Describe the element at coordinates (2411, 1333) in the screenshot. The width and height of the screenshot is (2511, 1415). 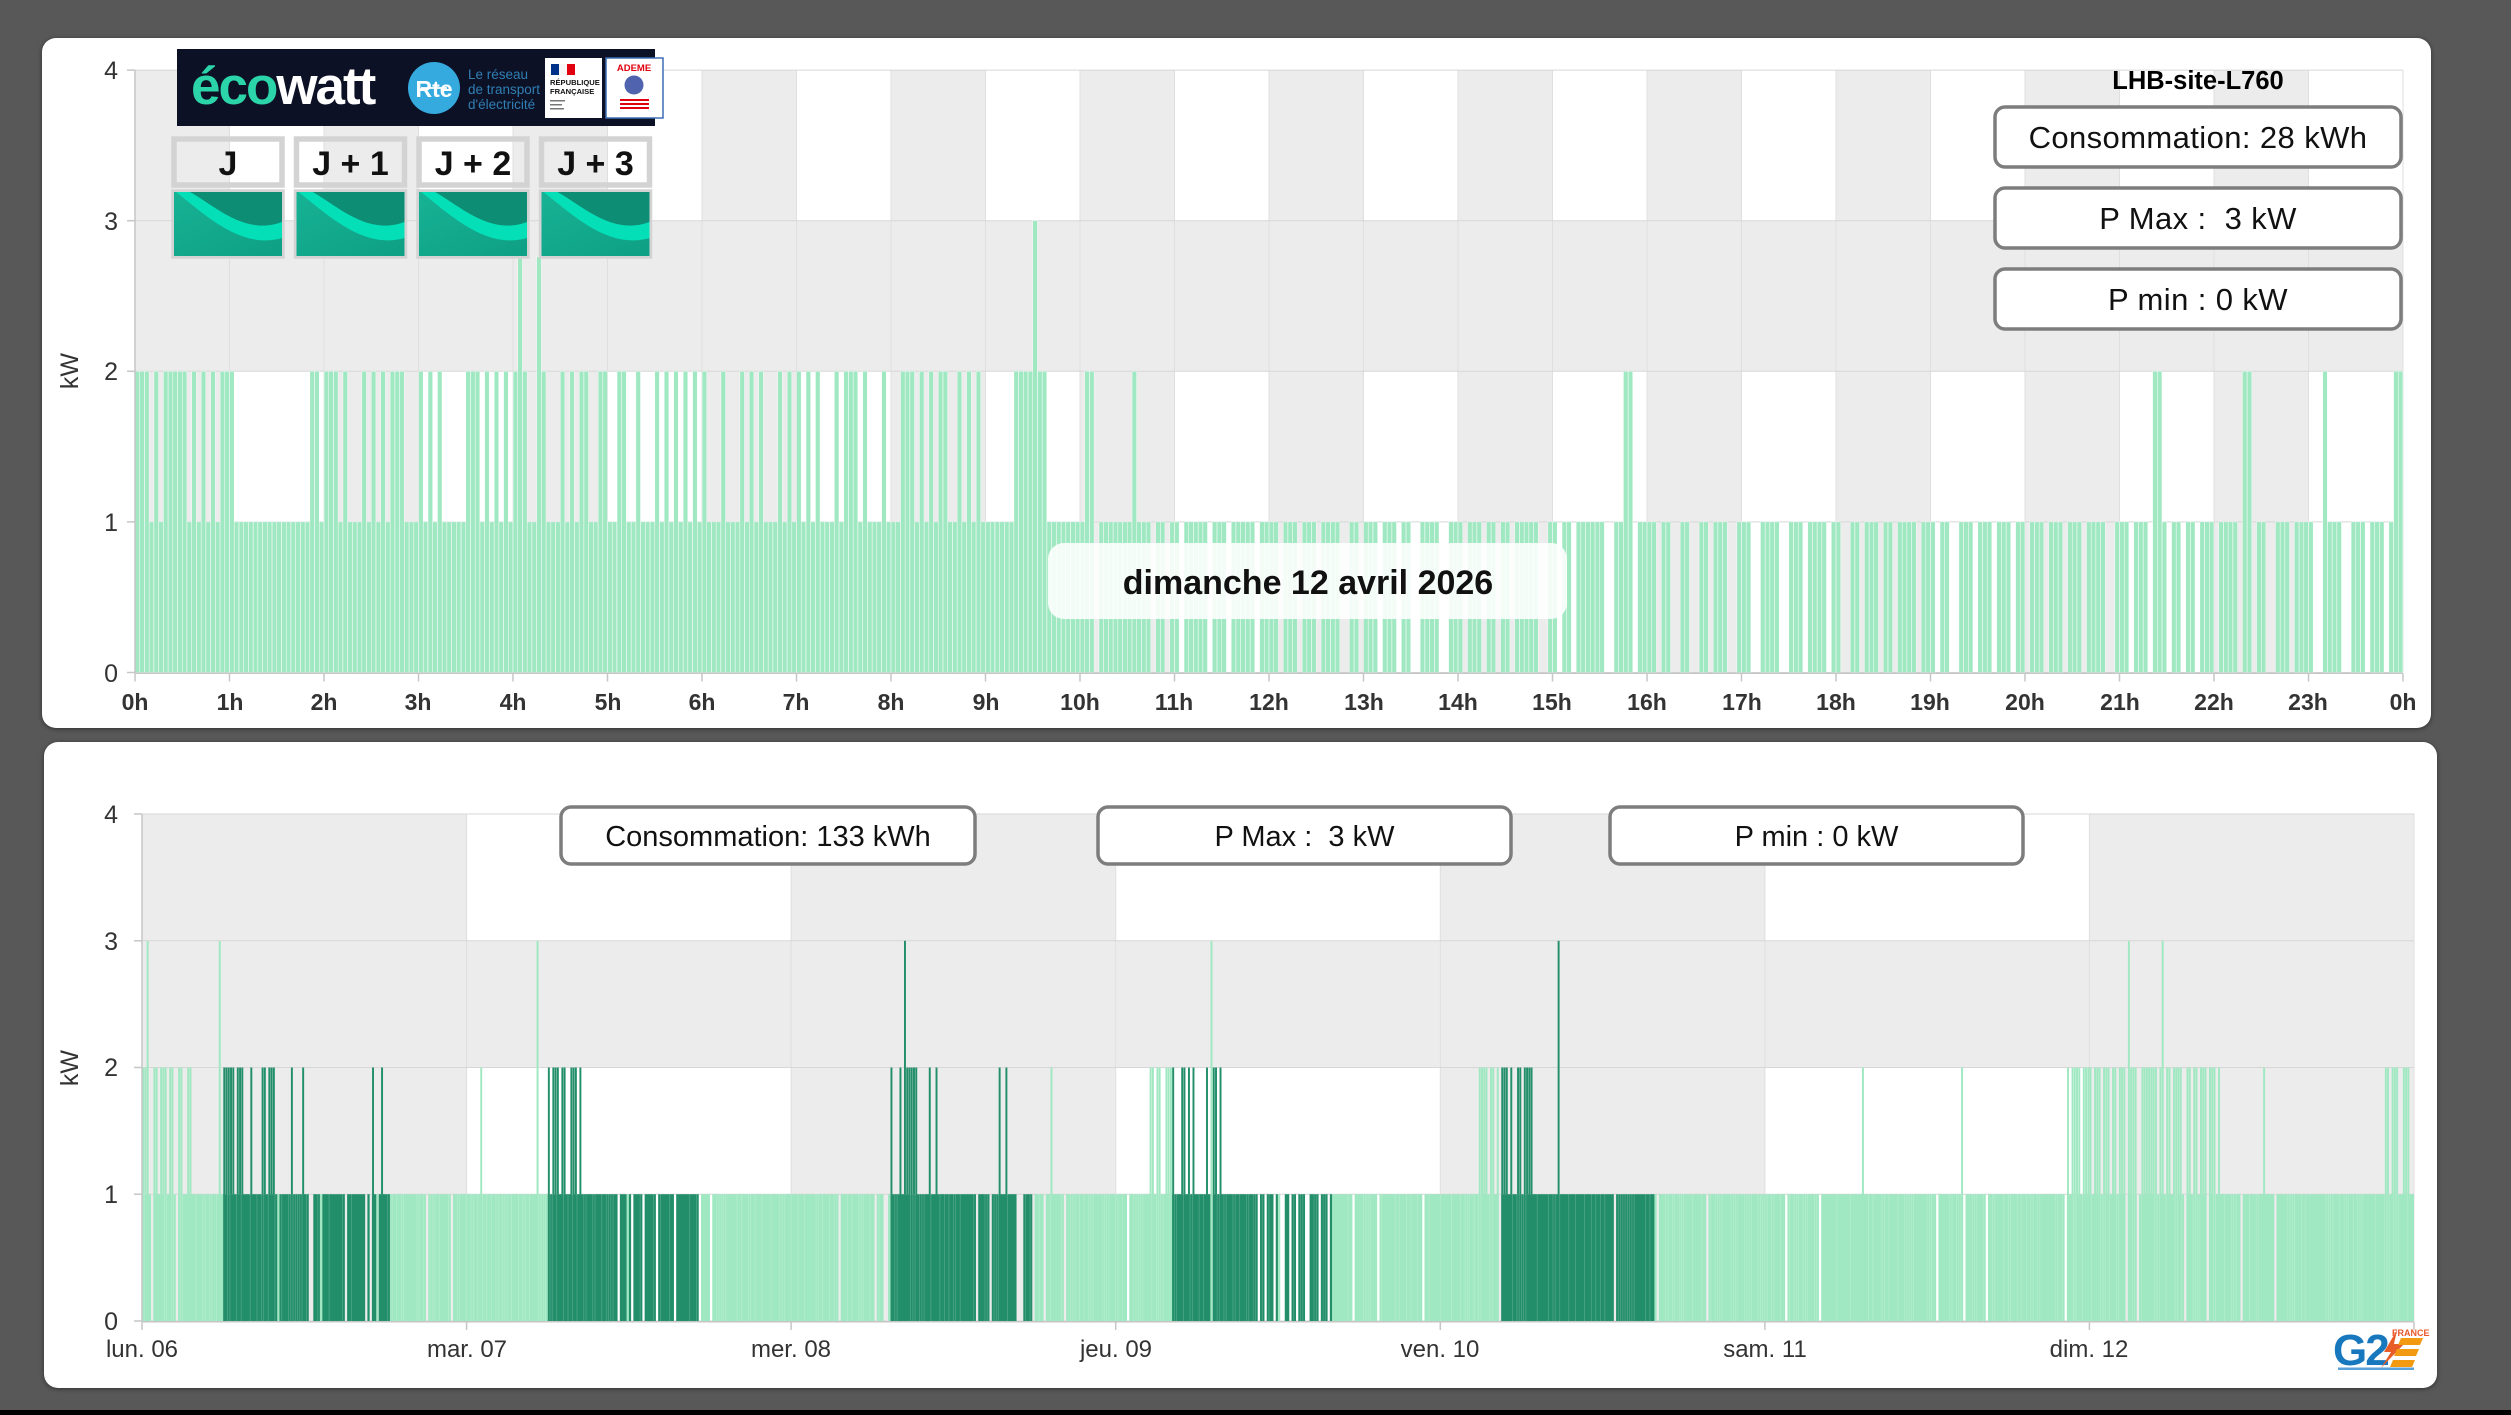
I see `svg-text: FRANCE` at that location.